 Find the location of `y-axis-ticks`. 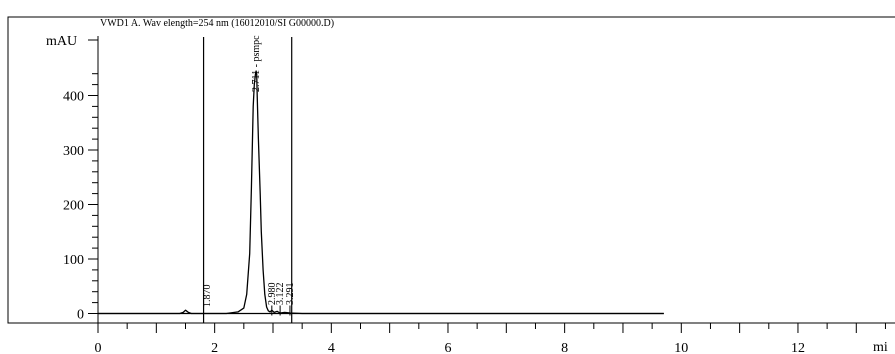

y-axis-ticks is located at coordinates (93, 176).